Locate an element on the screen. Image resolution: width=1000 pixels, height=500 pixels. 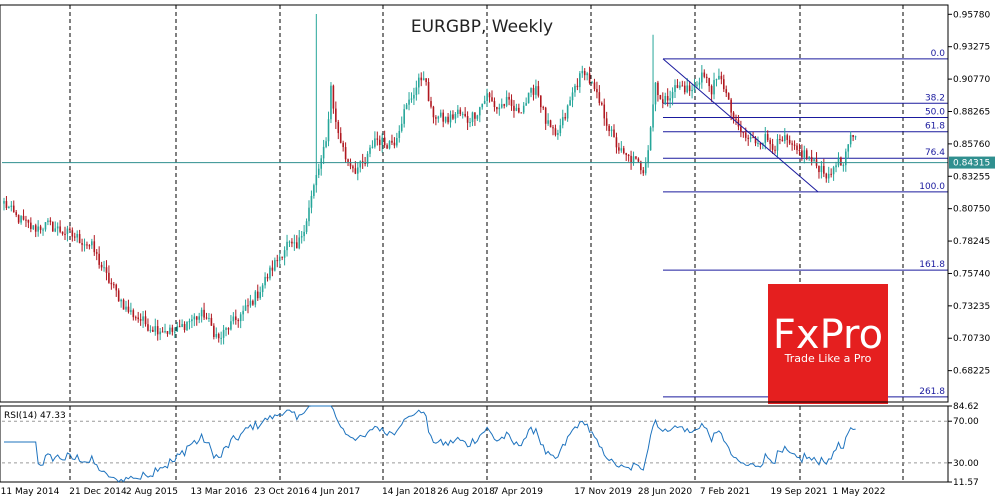
rsi-tick-label: 11.57 is located at coordinates (966, 483).